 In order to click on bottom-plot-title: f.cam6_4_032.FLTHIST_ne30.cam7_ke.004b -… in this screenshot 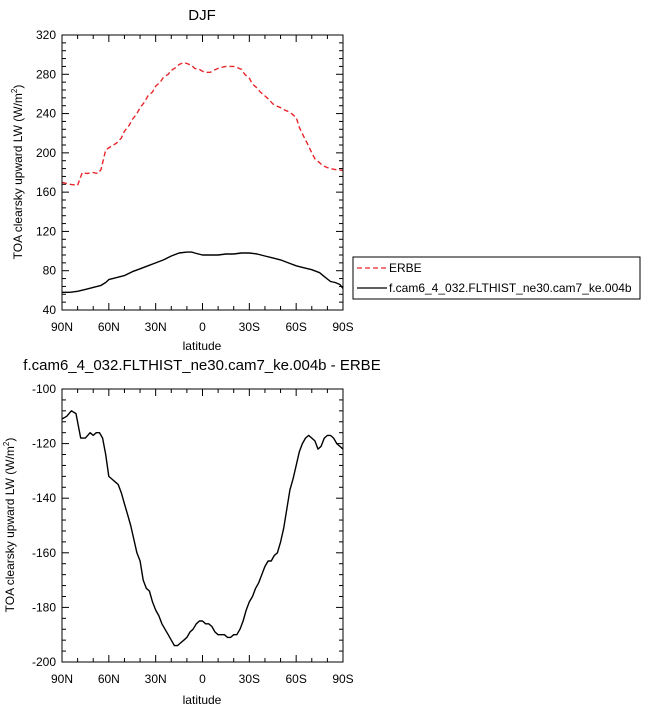, I will do `click(201, 365)`.